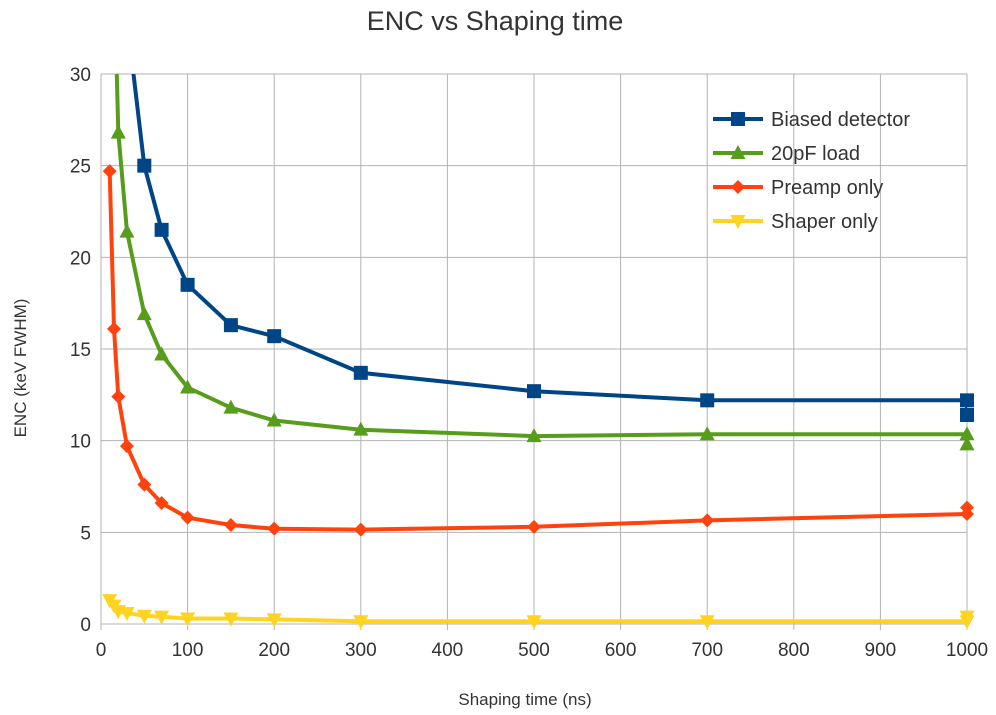  Describe the element at coordinates (80, 75) in the screenshot. I see `y-tick-label: 30` at that location.